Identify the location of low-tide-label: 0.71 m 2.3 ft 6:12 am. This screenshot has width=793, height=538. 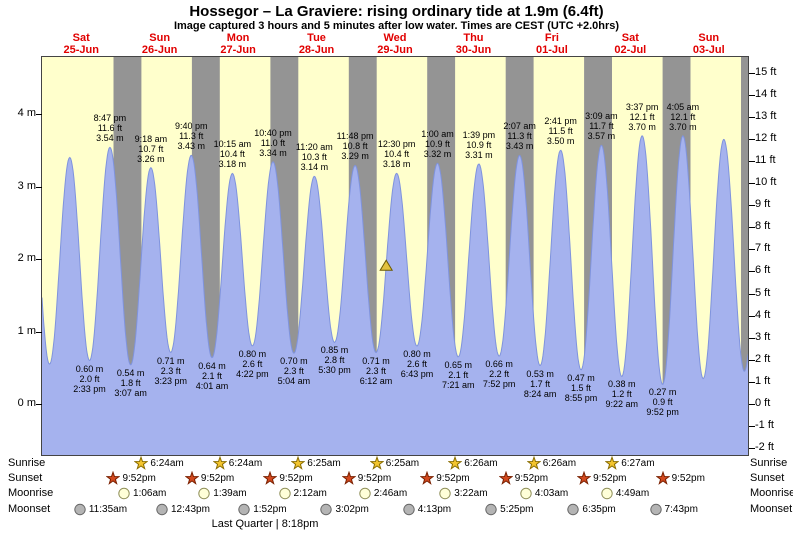
(376, 371).